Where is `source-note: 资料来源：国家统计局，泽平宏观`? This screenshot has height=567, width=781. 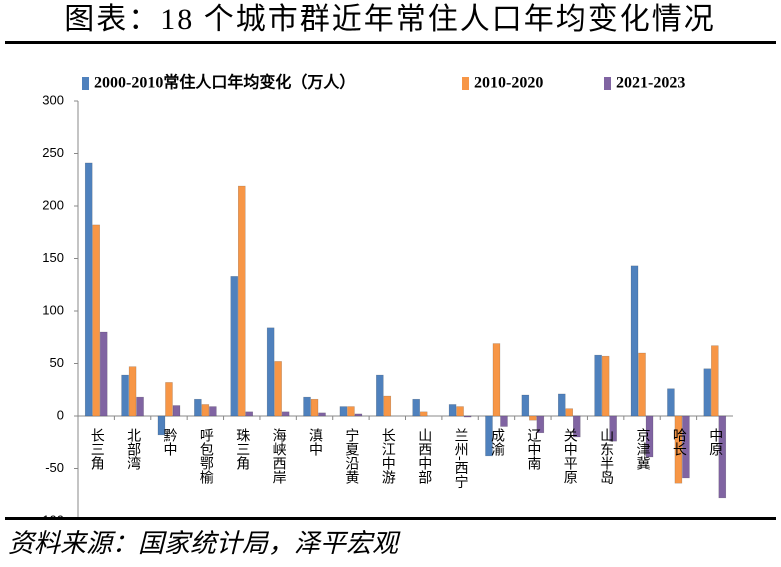
source-note: 资料来源：国家统计局，泽平宏观 is located at coordinates (204, 543).